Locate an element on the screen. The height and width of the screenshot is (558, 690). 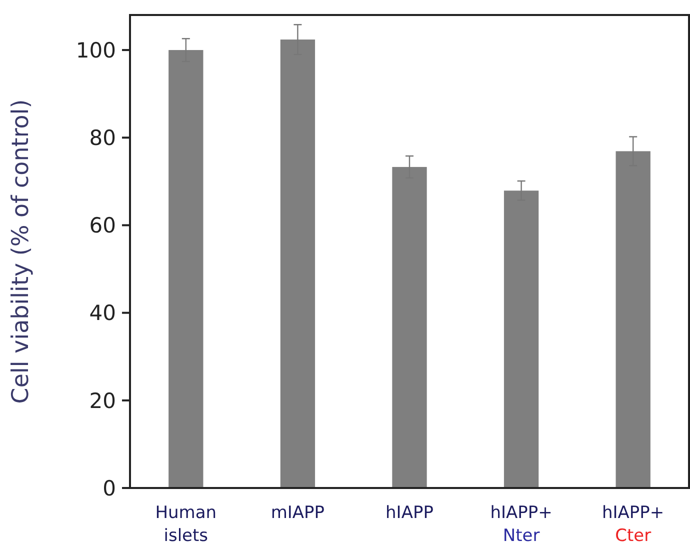
x-tick-label: mIAPP is located at coordinates (297, 513).